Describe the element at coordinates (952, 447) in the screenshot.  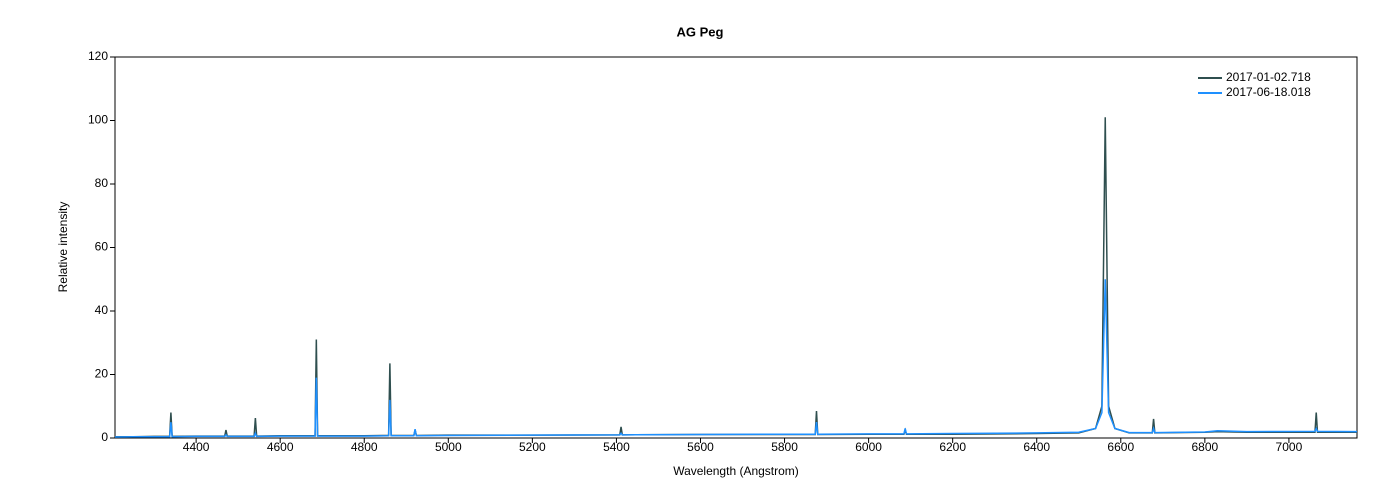
I see `x-tick-label: 6200` at that location.